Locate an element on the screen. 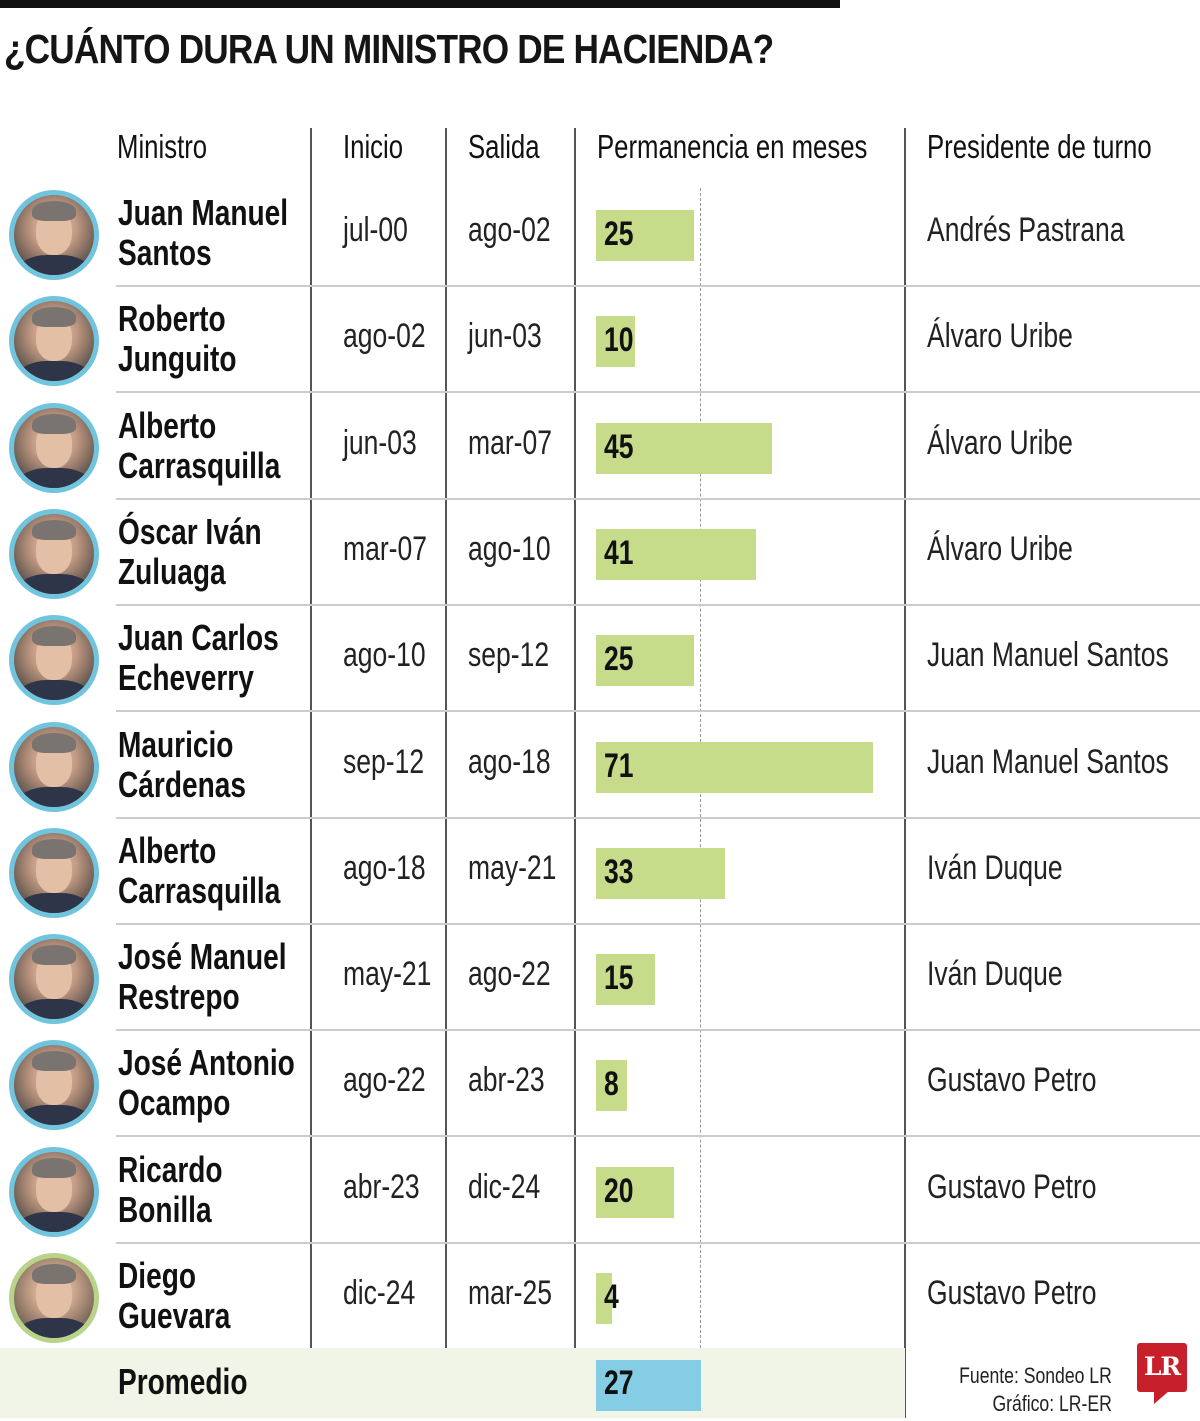 This screenshot has width=1200, height=1421. minister-name: Alberto Carrasquilla is located at coordinates (199, 870).